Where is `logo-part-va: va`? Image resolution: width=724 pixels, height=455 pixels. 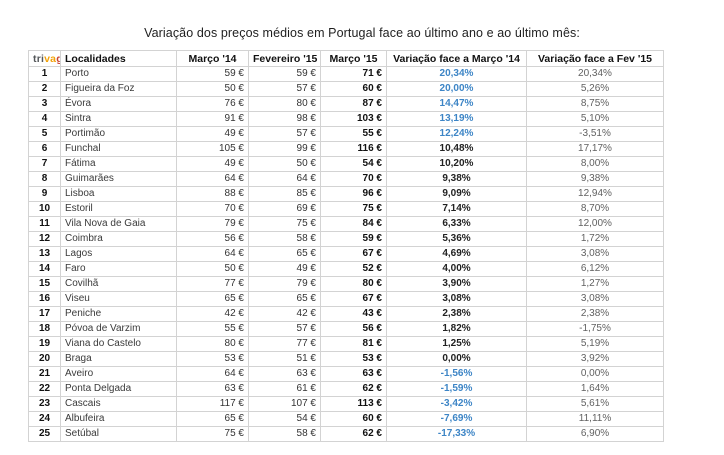
logo-part-va: va is located at coordinates (50, 58).